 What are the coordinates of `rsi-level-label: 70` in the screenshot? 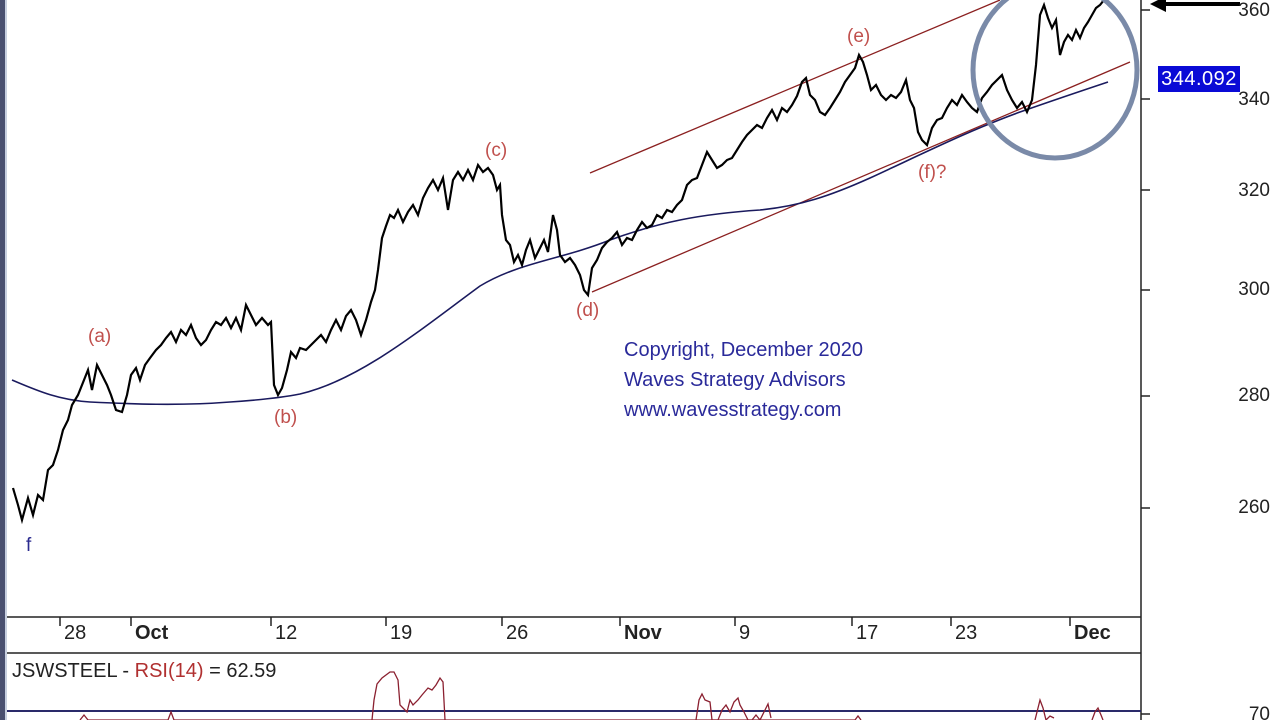 It's located at (1259, 714).